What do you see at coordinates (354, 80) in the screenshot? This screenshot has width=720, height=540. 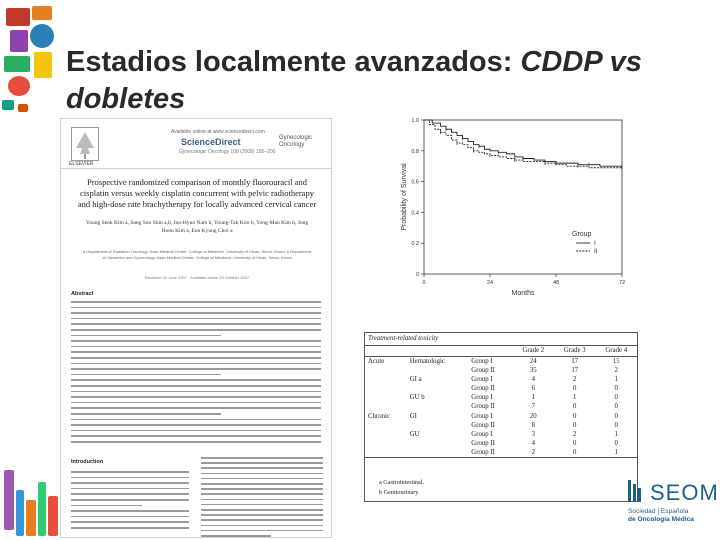 I see `slide-title-italic: CDDP vs dobletes` at bounding box center [354, 80].